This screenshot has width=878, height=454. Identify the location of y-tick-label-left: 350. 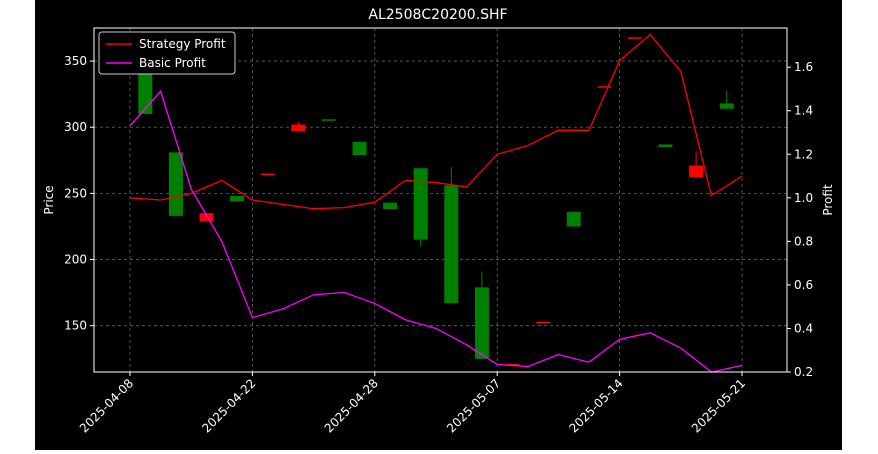
(75, 61).